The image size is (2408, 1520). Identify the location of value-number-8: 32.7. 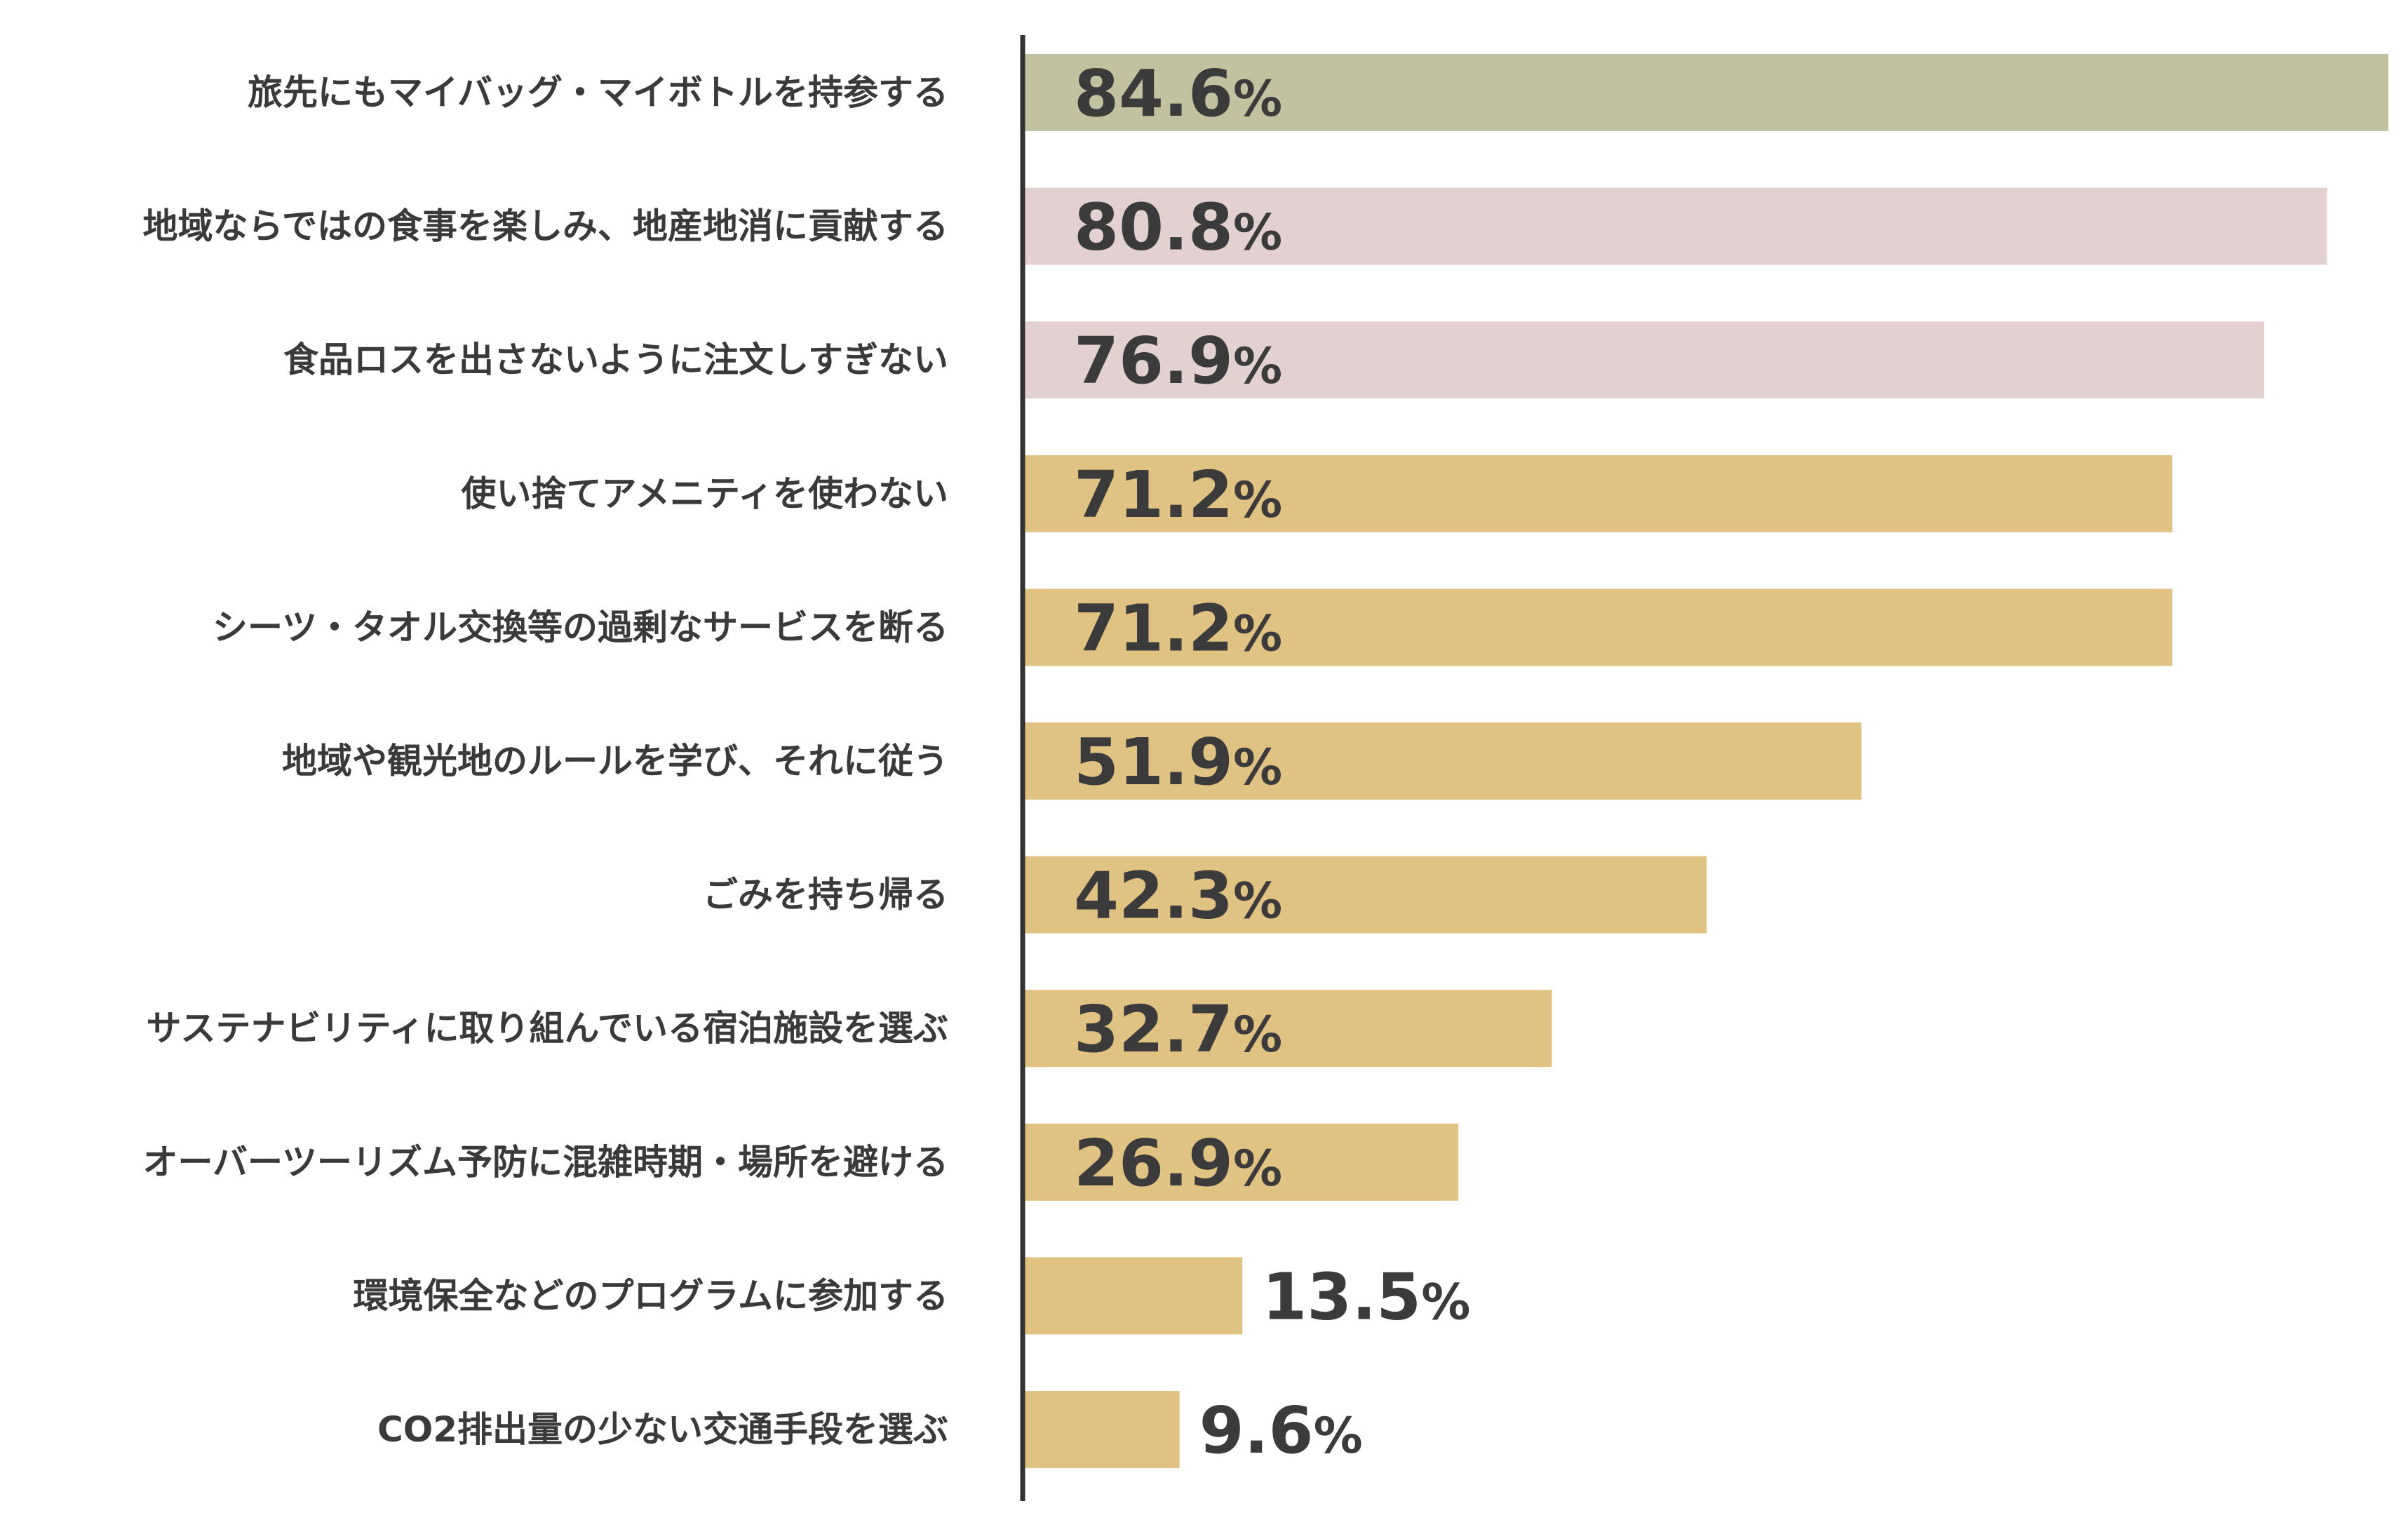
(1153, 1029).